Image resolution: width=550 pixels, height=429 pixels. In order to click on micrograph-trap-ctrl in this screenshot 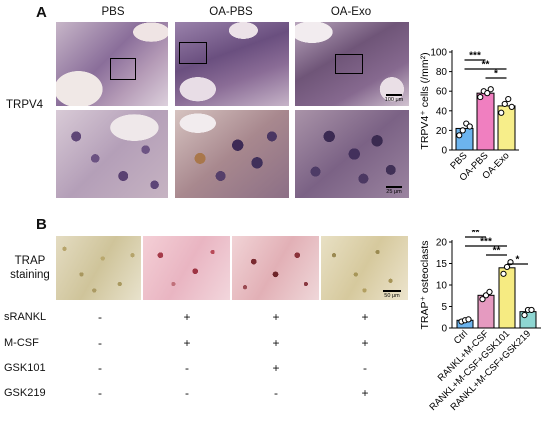, I will do `click(98, 268)`.